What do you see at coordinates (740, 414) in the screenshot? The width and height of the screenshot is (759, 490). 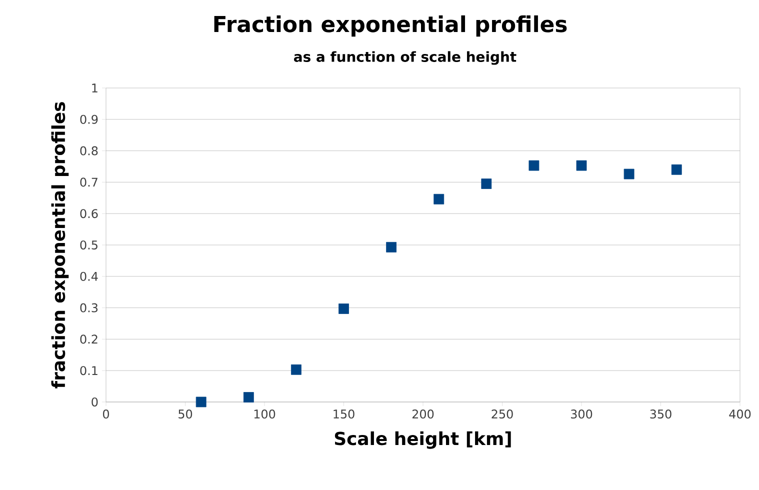 I see `x-tick-label: 400` at bounding box center [740, 414].